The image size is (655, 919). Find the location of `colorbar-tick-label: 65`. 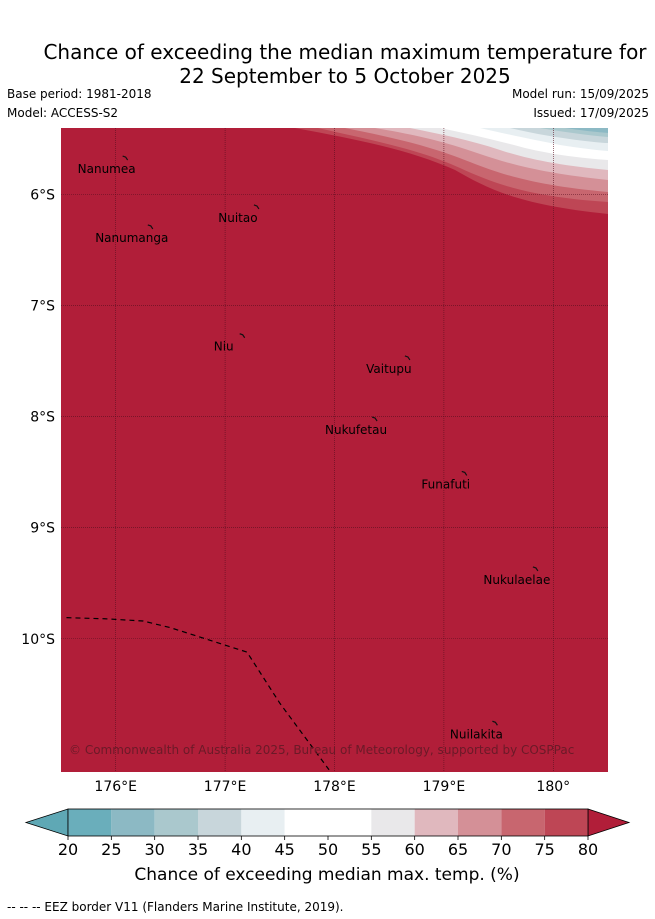

colorbar-tick-label: 65 is located at coordinates (458, 849).